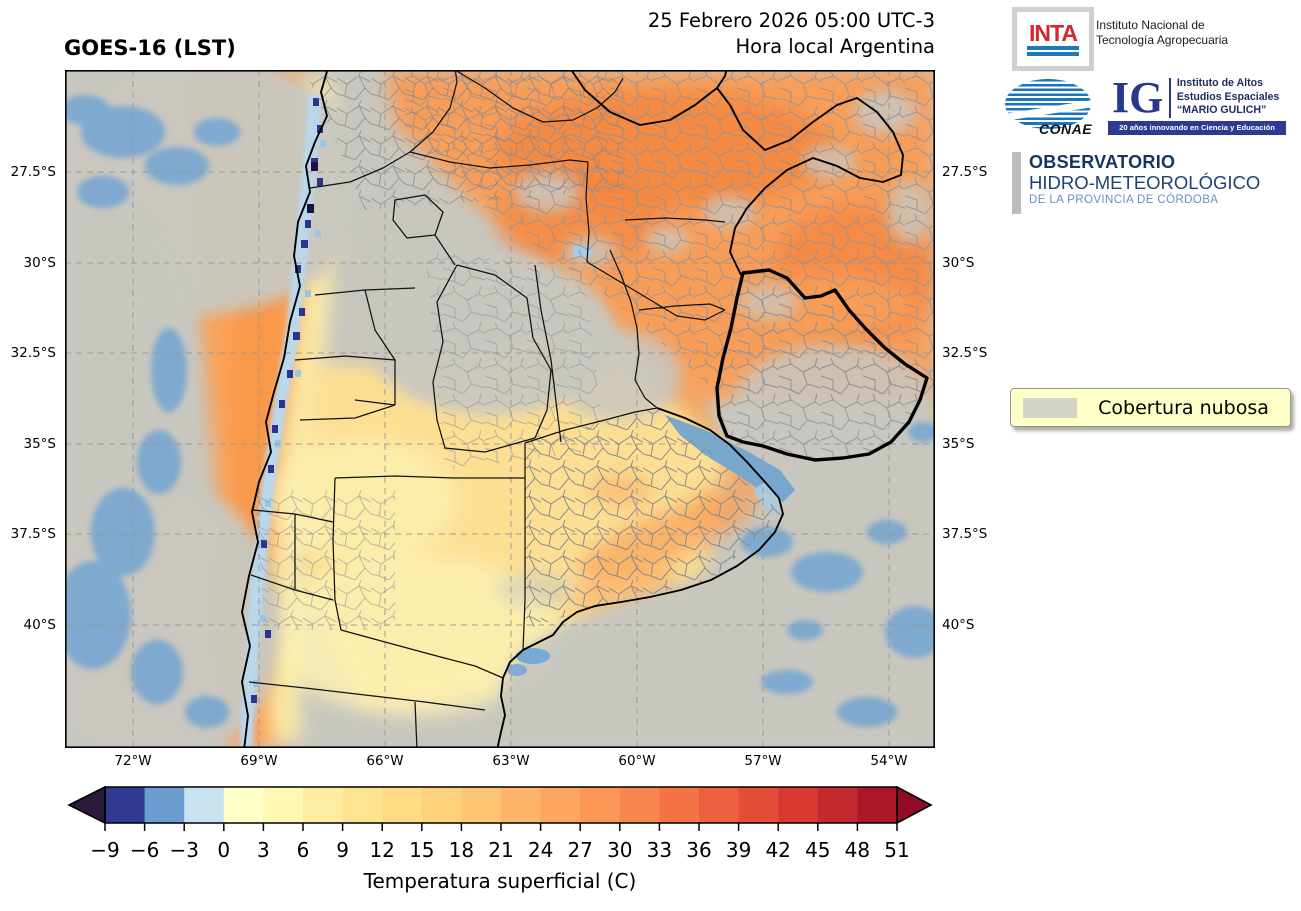 This screenshot has width=1301, height=911. Describe the element at coordinates (1066, 129) in the screenshot. I see `conae-wordmark: CONAE` at that location.